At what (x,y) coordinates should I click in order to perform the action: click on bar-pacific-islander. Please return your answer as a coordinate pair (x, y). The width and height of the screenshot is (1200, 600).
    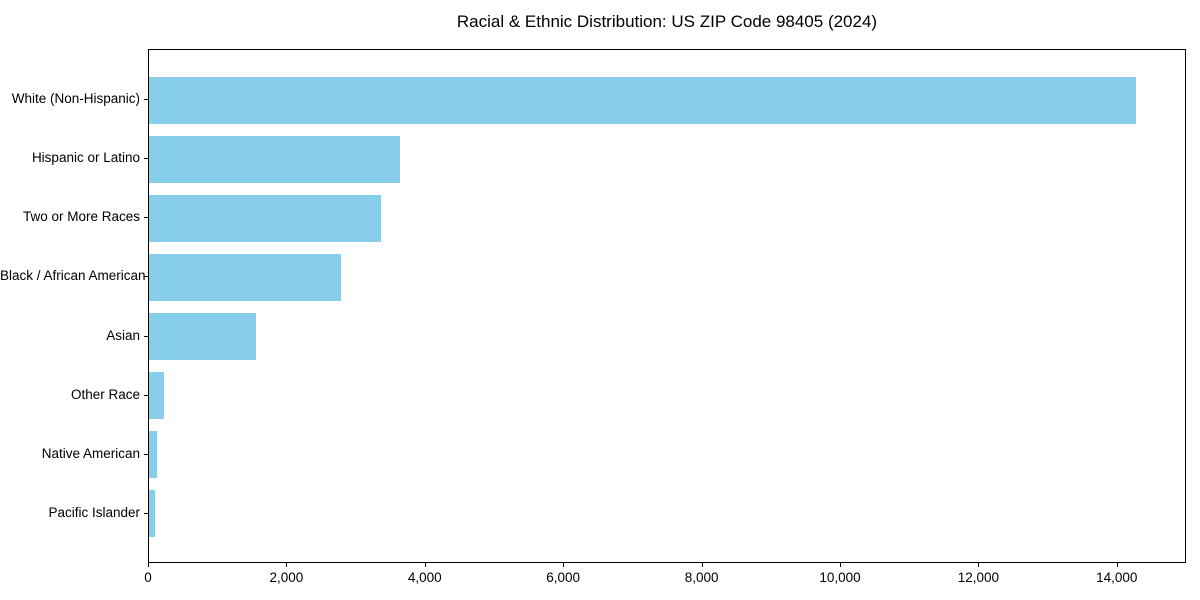
    Looking at the image, I should click on (152, 514).